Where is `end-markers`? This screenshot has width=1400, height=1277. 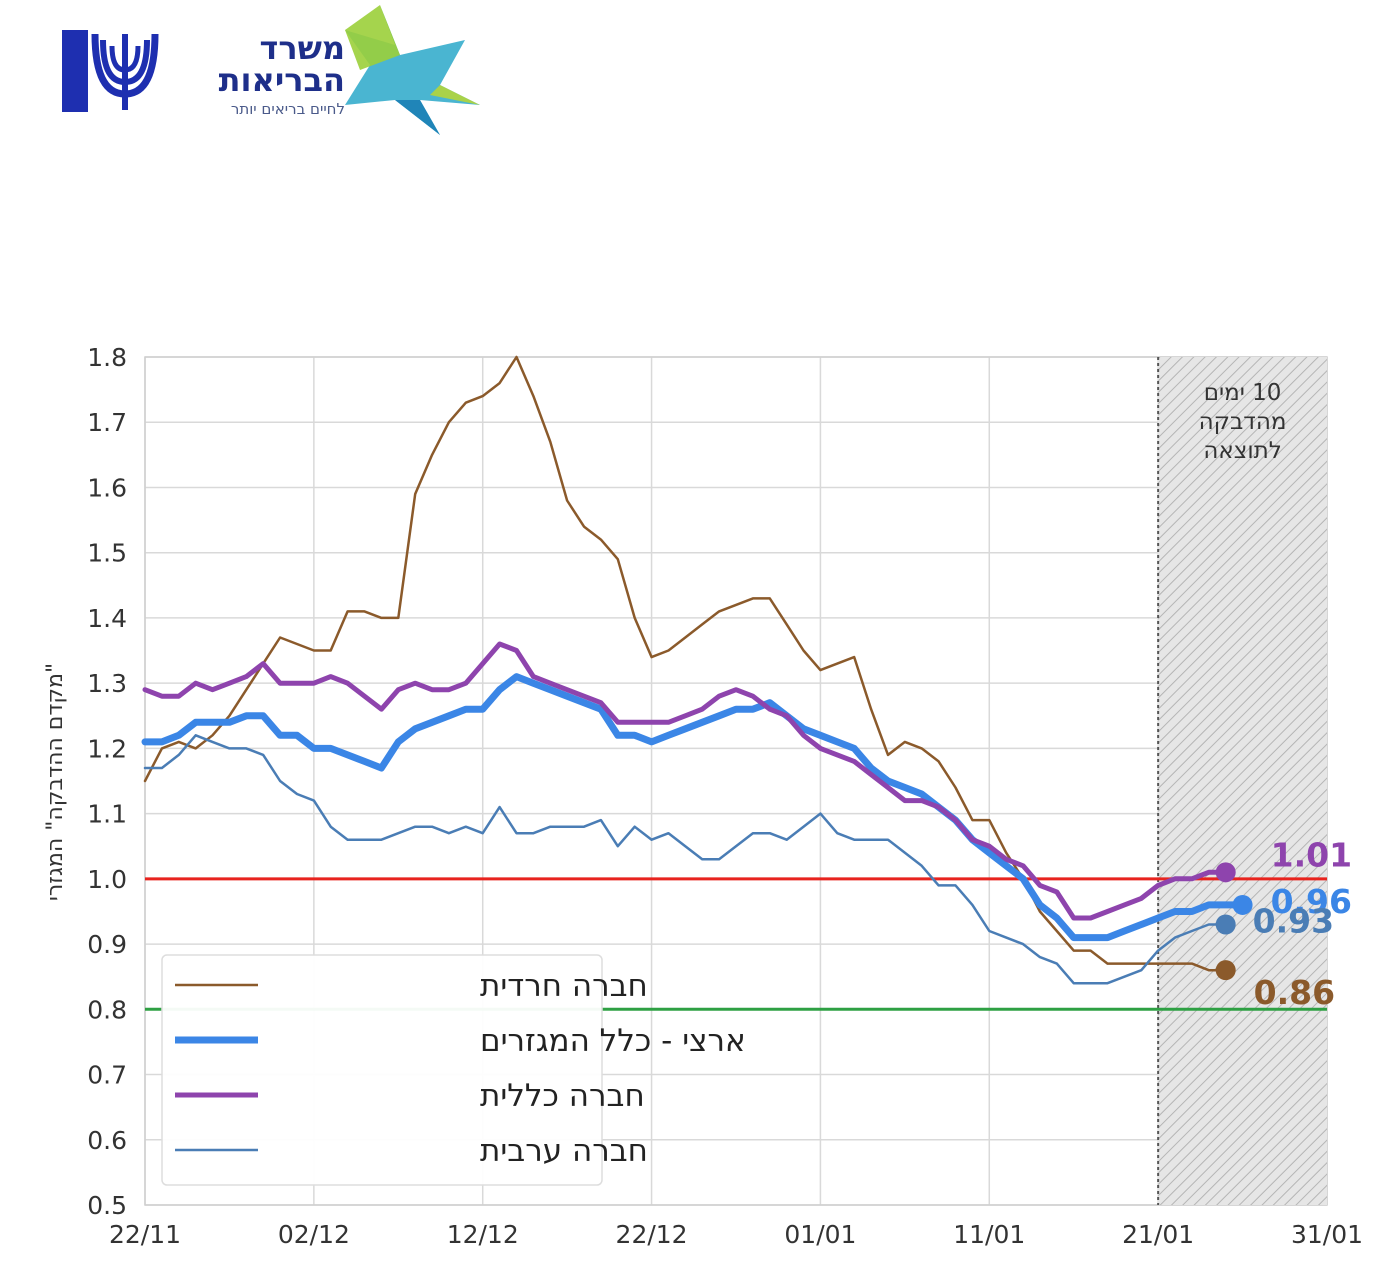 end-markers is located at coordinates (1234, 921).